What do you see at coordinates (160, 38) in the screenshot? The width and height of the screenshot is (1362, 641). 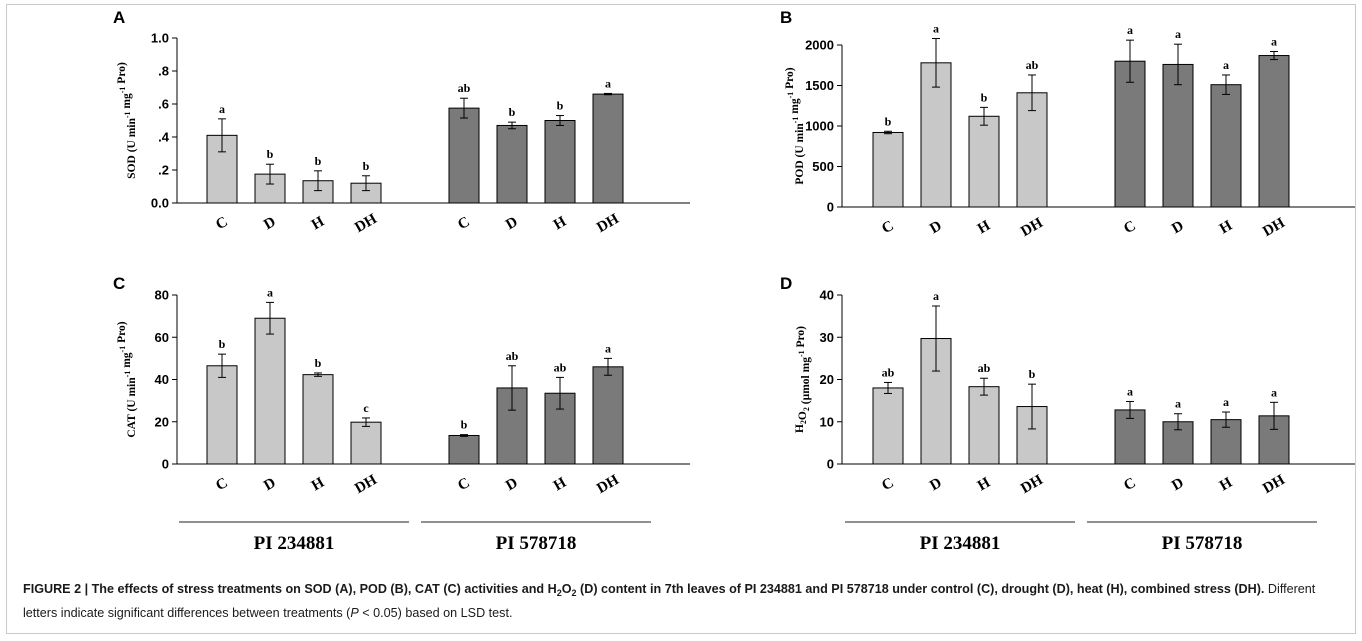 I see `y-tick-label: 1.0` at bounding box center [160, 38].